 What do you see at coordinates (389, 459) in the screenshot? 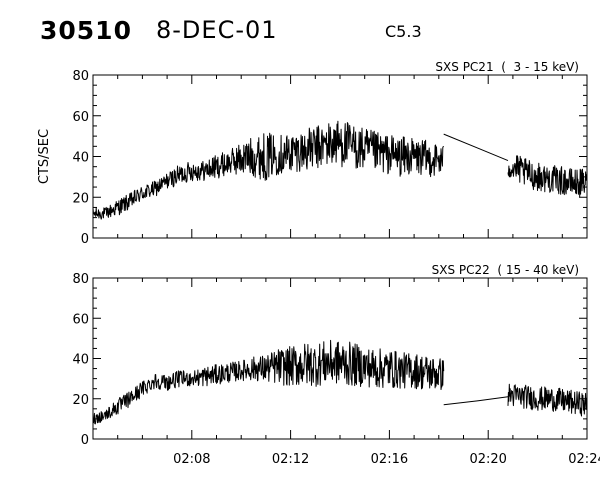
I see `x-tick-label: 02:16` at bounding box center [389, 459].